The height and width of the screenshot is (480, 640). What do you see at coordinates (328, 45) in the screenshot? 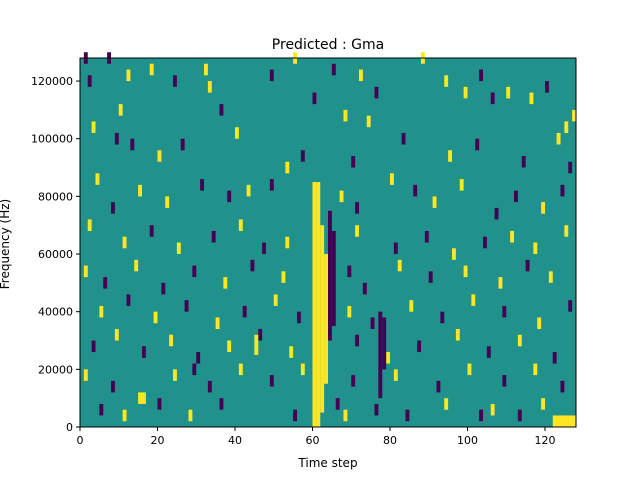
I see `chart-title: Predicted : Gma` at bounding box center [328, 45].